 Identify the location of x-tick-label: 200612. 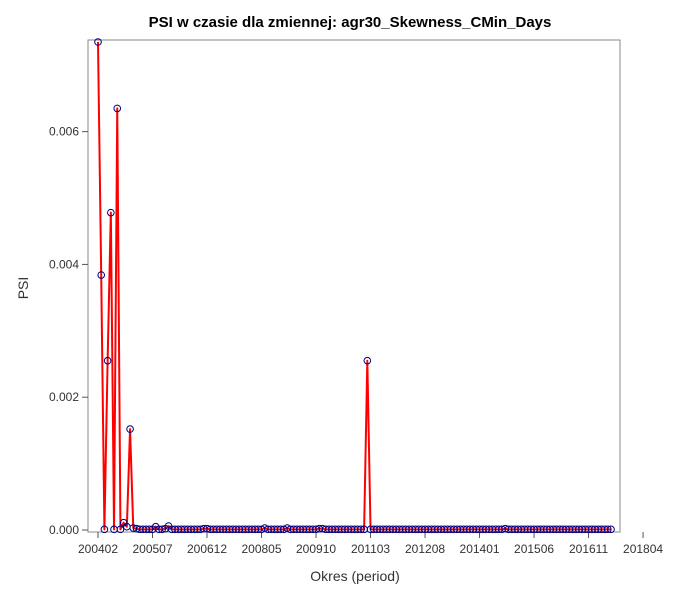
(207, 549).